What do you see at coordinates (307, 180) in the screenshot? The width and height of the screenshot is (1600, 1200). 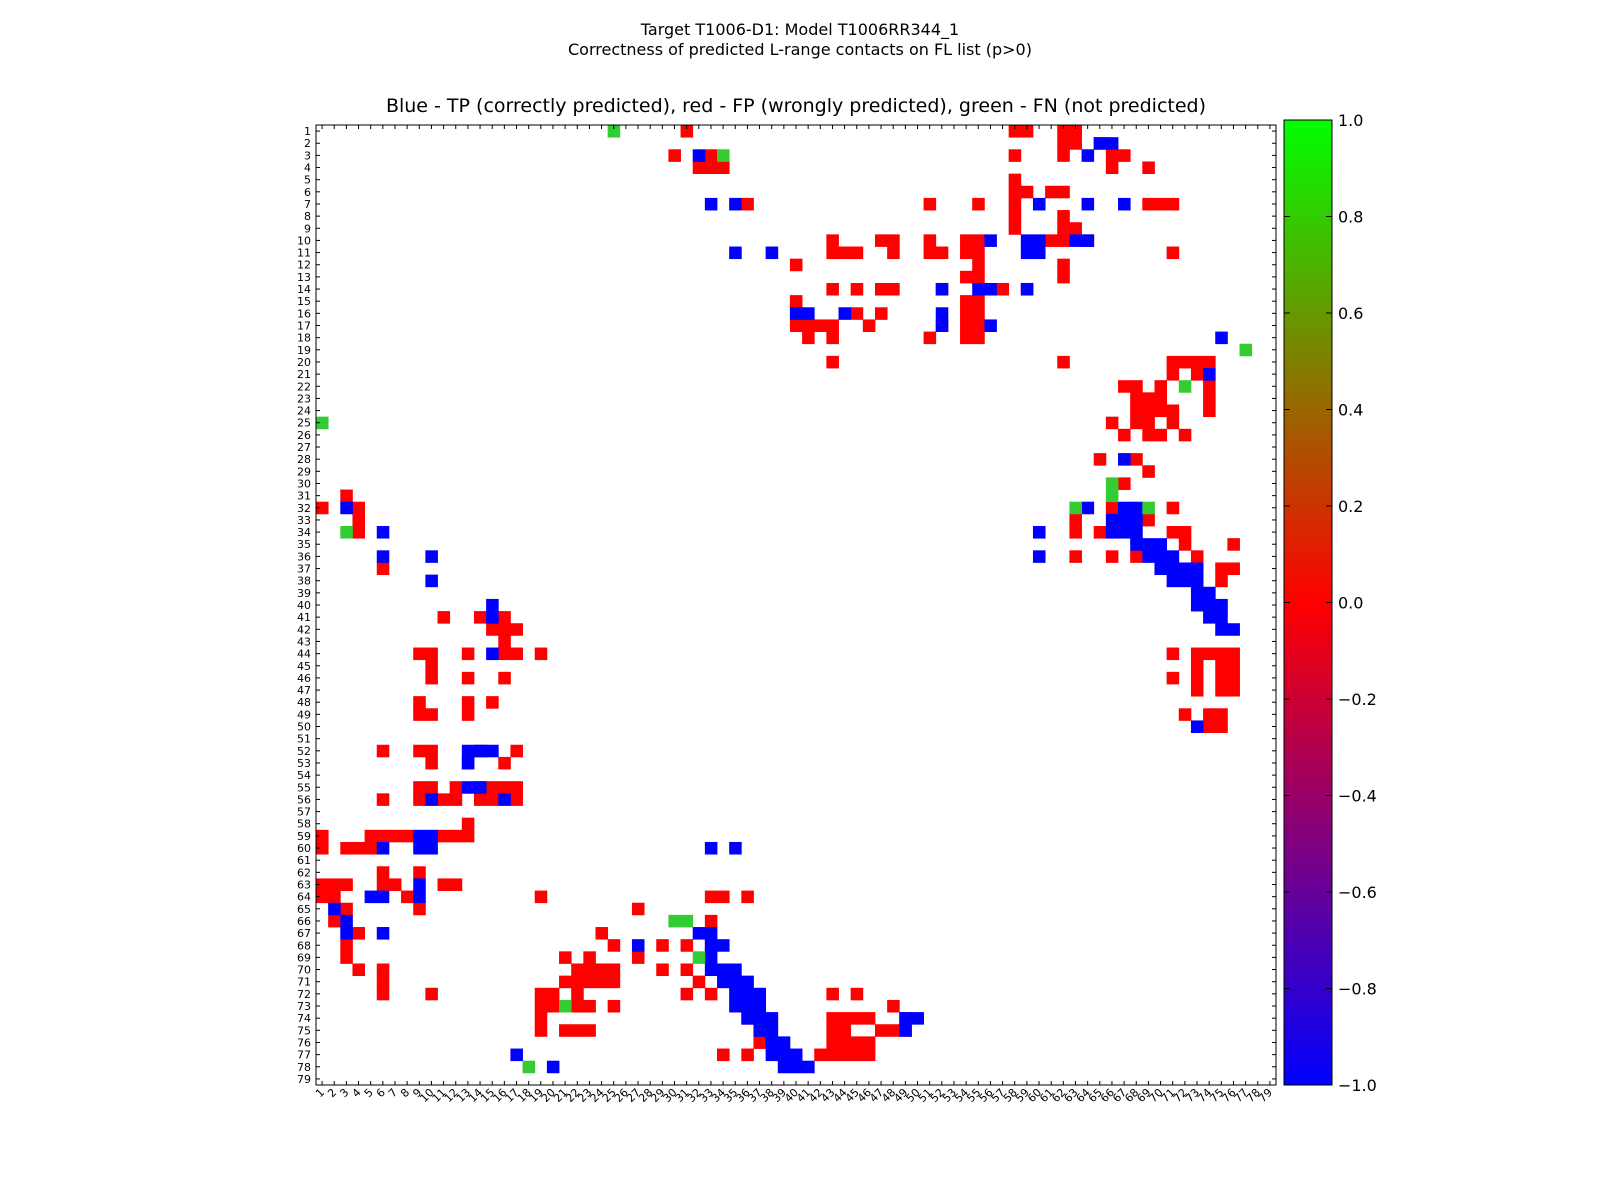 I see `y-tick-label: 5` at bounding box center [307, 180].